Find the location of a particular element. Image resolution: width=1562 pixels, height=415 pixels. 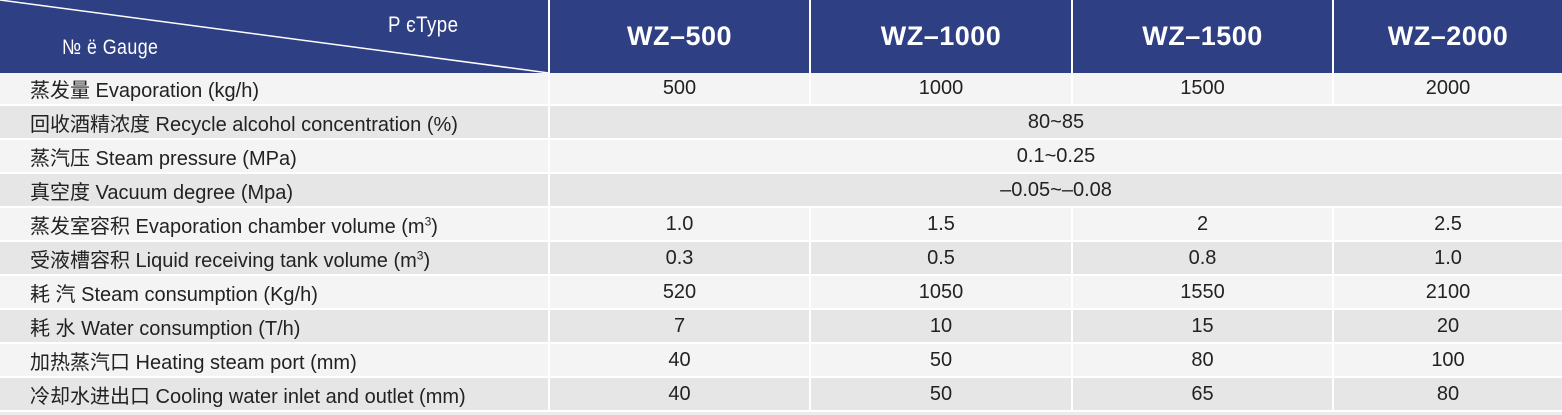

value-cell: 0.8 is located at coordinates (1203, 258).